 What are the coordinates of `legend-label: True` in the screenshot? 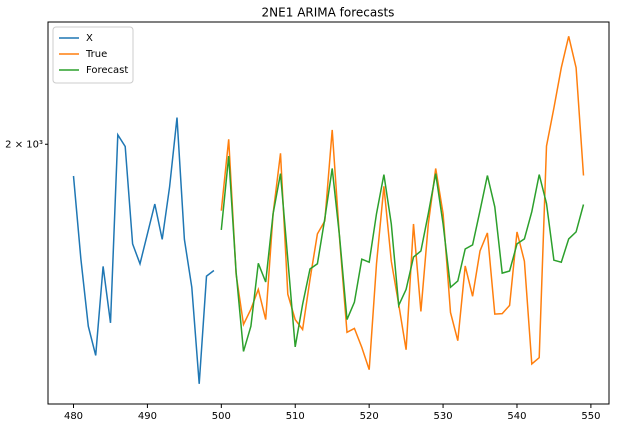 It's located at (96, 54).